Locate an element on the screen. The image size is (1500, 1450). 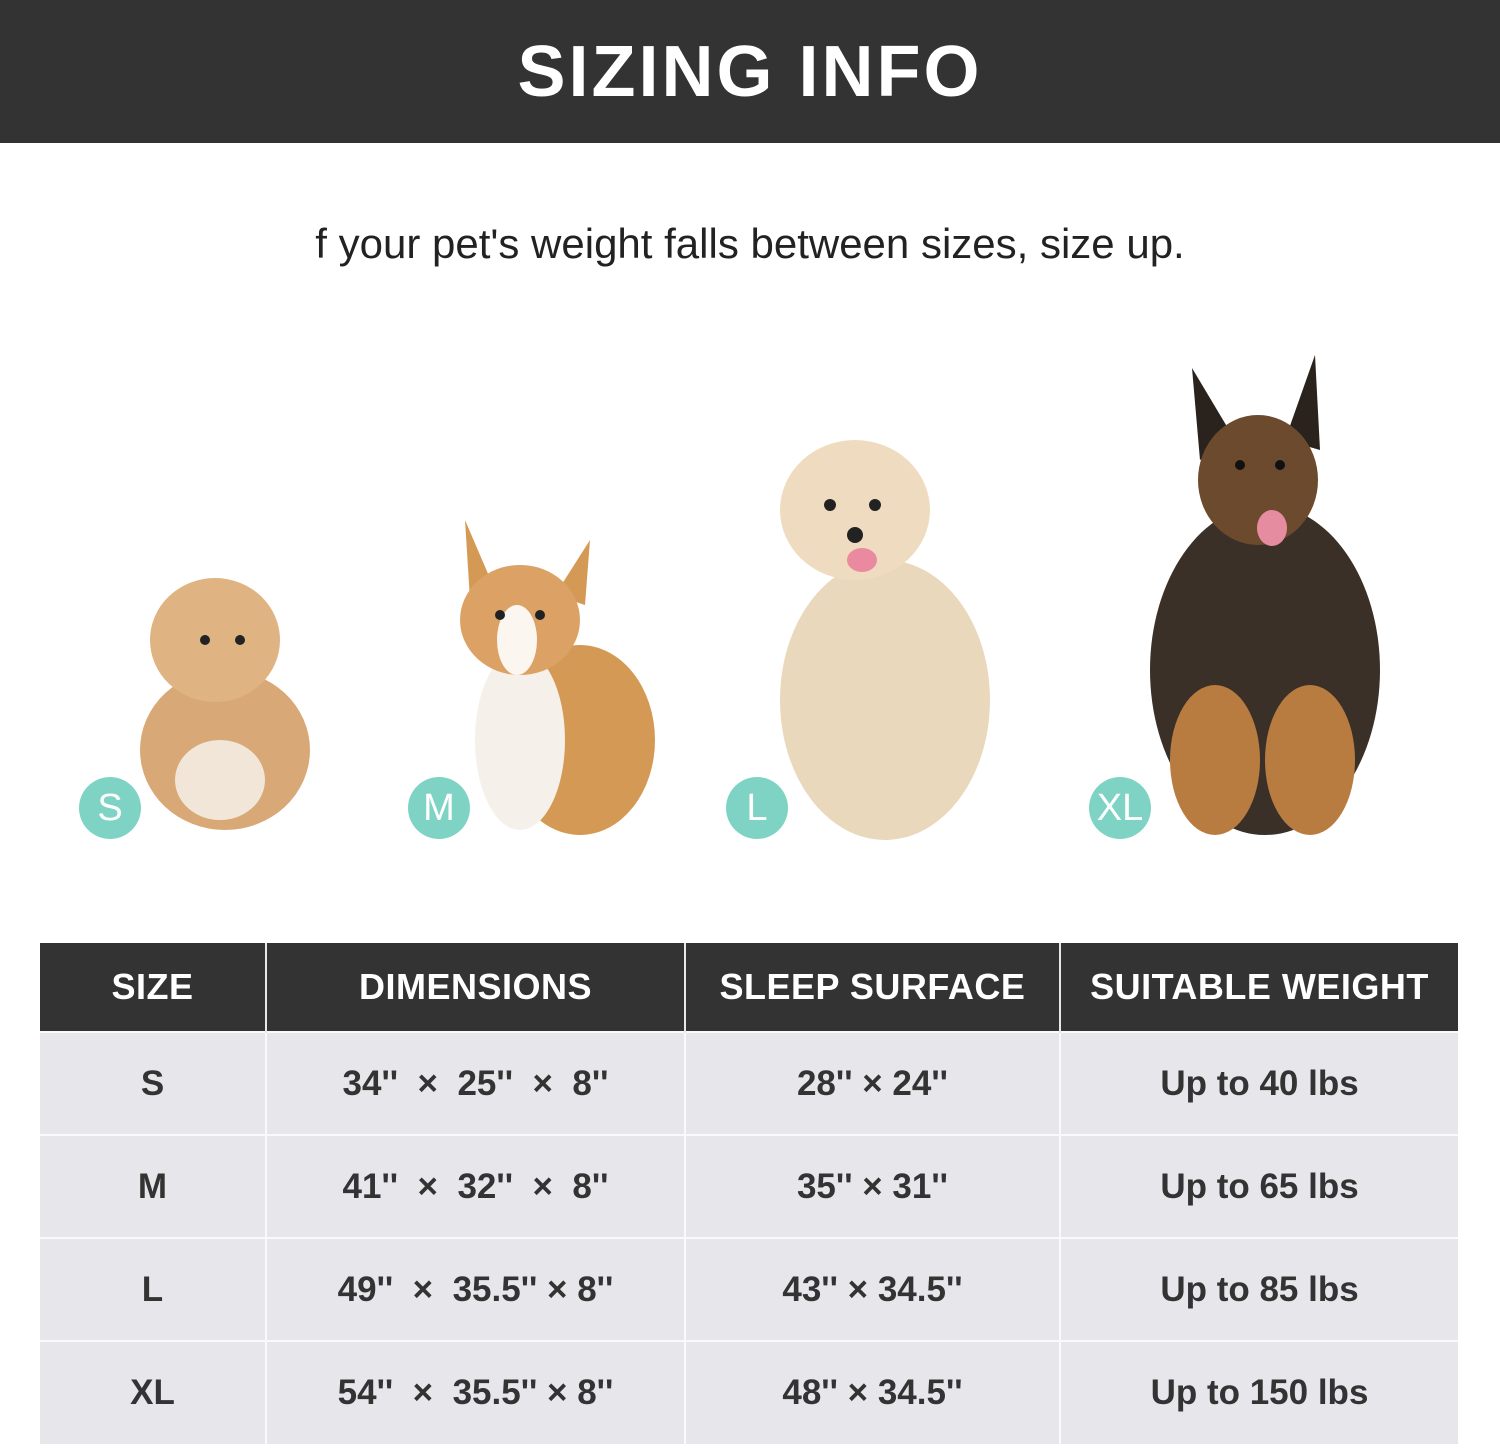
size-badge-xl: XL is located at coordinates (1120, 808).